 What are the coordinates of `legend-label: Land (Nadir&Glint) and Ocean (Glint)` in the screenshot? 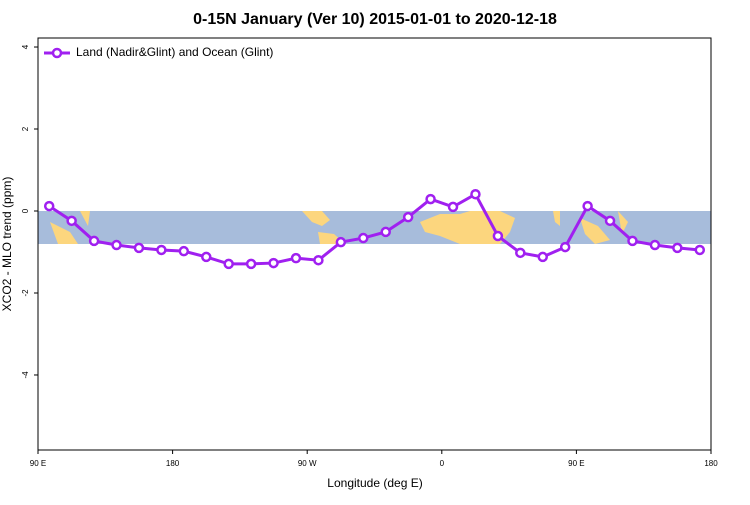 It's located at (174, 52).